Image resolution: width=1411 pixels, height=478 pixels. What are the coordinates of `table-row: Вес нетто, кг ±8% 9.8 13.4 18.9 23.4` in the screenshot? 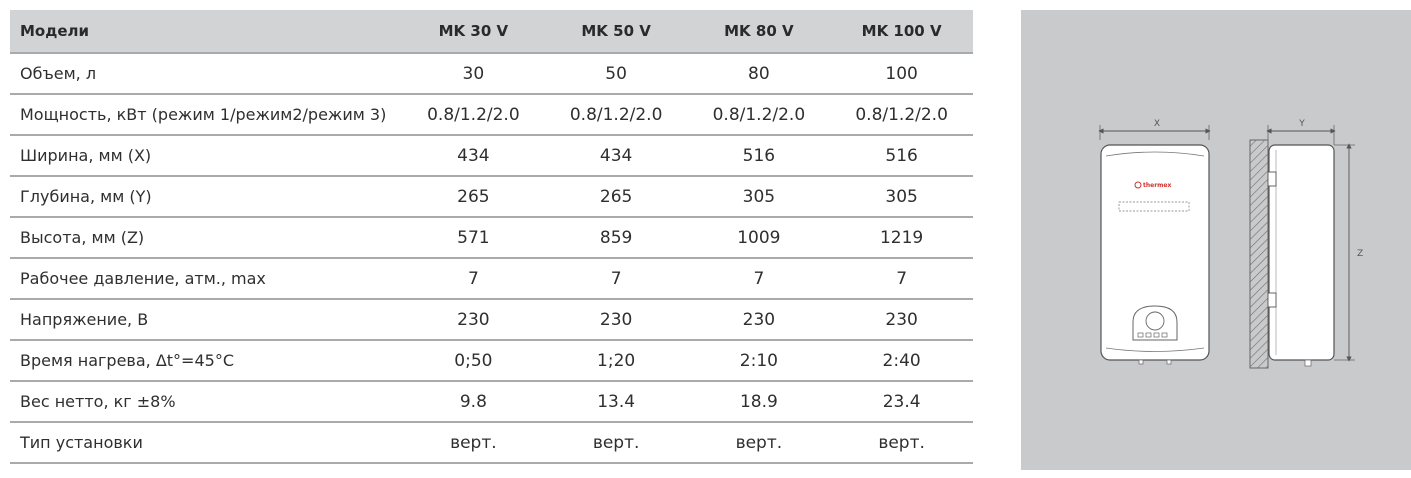 It's located at (491, 402).